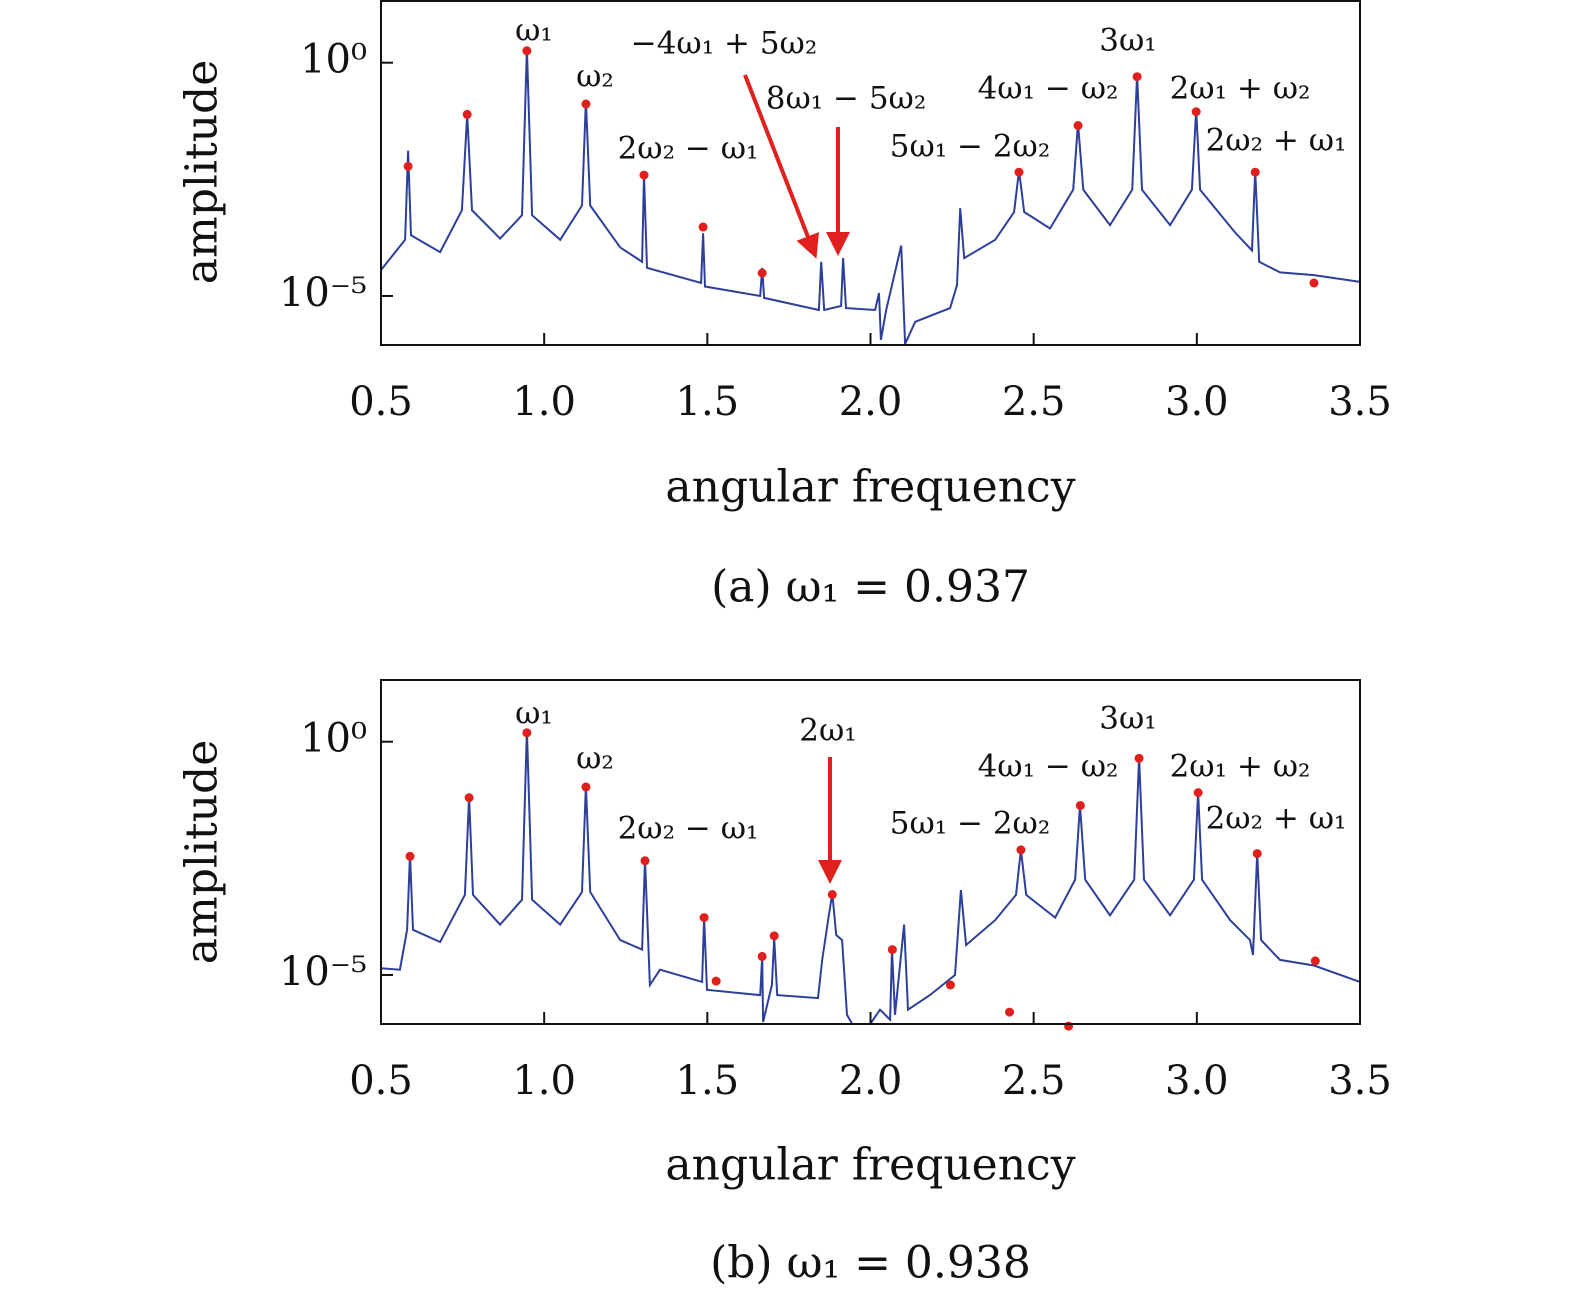 The height and width of the screenshot is (1306, 1575). Describe the element at coordinates (827, 731) in the screenshot. I see `peak-annotation: 2ω₁` at that location.